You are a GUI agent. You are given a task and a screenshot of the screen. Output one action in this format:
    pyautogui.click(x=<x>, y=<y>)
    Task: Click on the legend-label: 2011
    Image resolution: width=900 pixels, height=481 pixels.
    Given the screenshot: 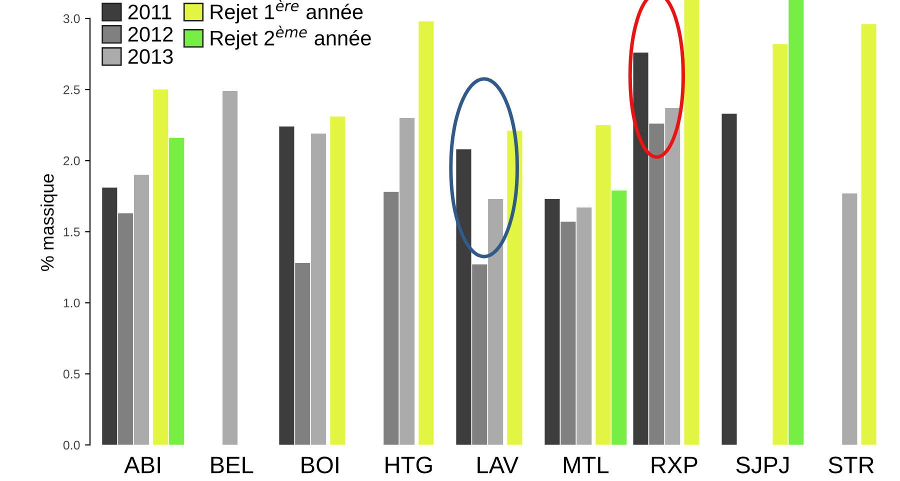 What is the action you would take?
    pyautogui.click(x=150, y=12)
    